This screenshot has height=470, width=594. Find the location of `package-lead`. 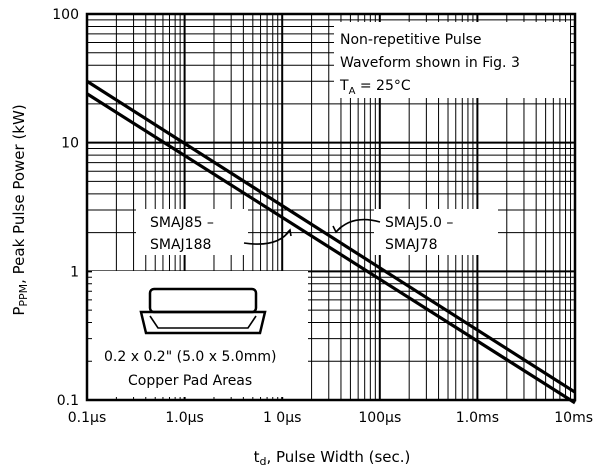

package-lead is located at coordinates (203, 322).